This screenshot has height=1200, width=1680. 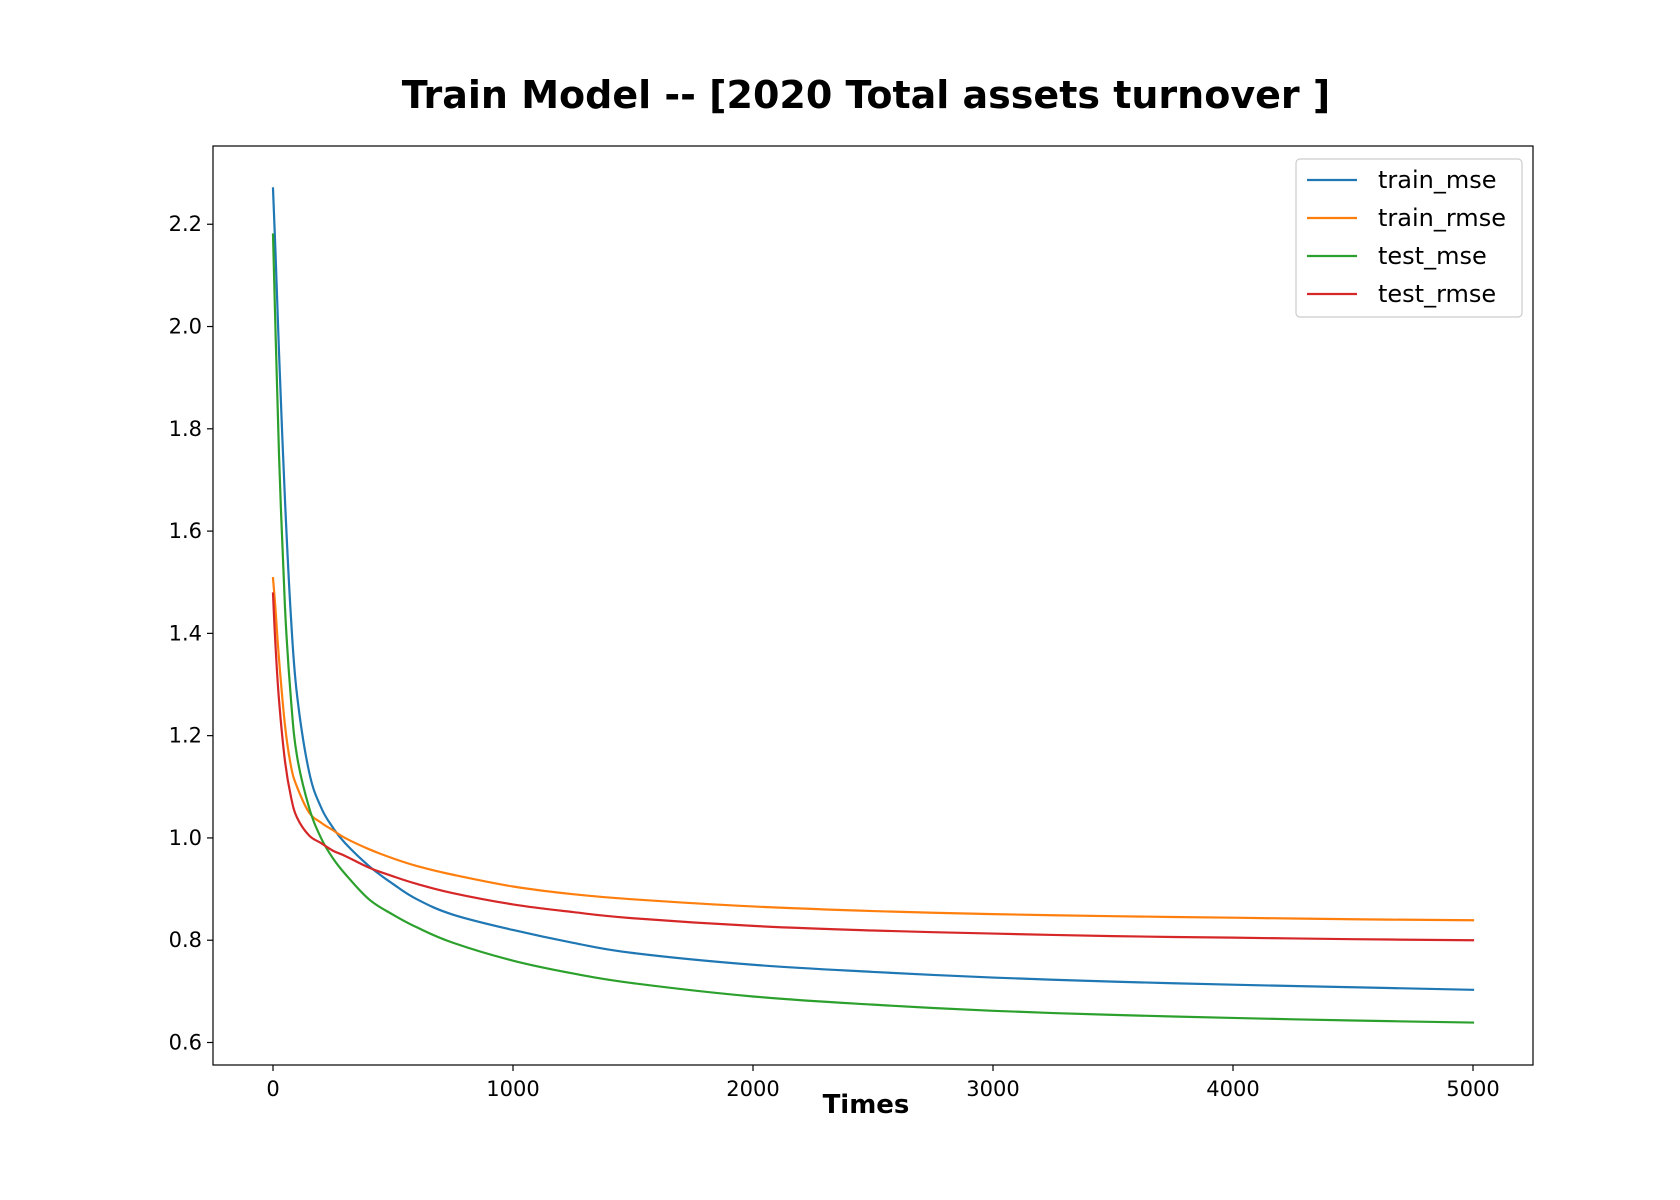 I want to click on legend-label-train_mse: train_mse, so click(x=1437, y=180).